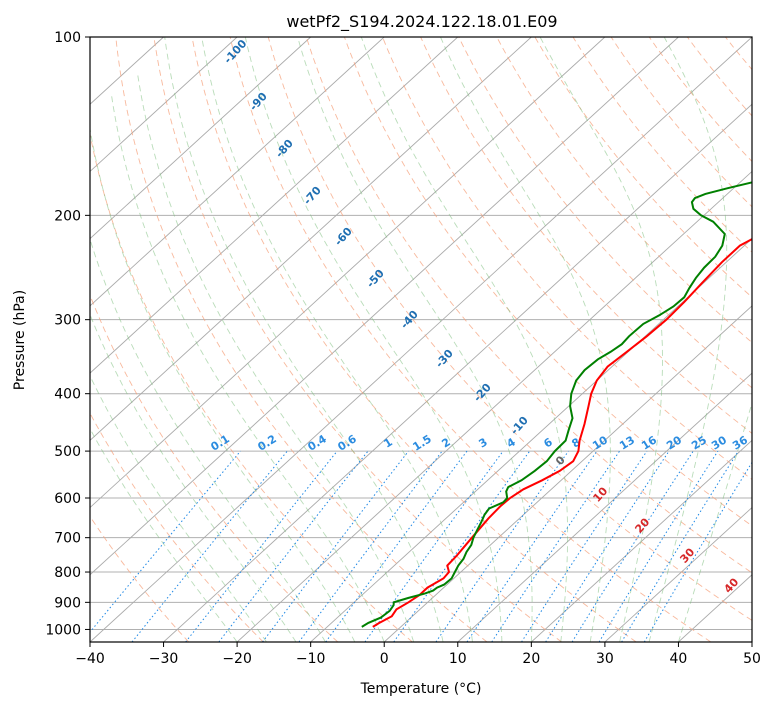 This screenshot has height=708, width=775. Describe the element at coordinates (605, 659) in the screenshot. I see `x-tick-label: 30` at that location.